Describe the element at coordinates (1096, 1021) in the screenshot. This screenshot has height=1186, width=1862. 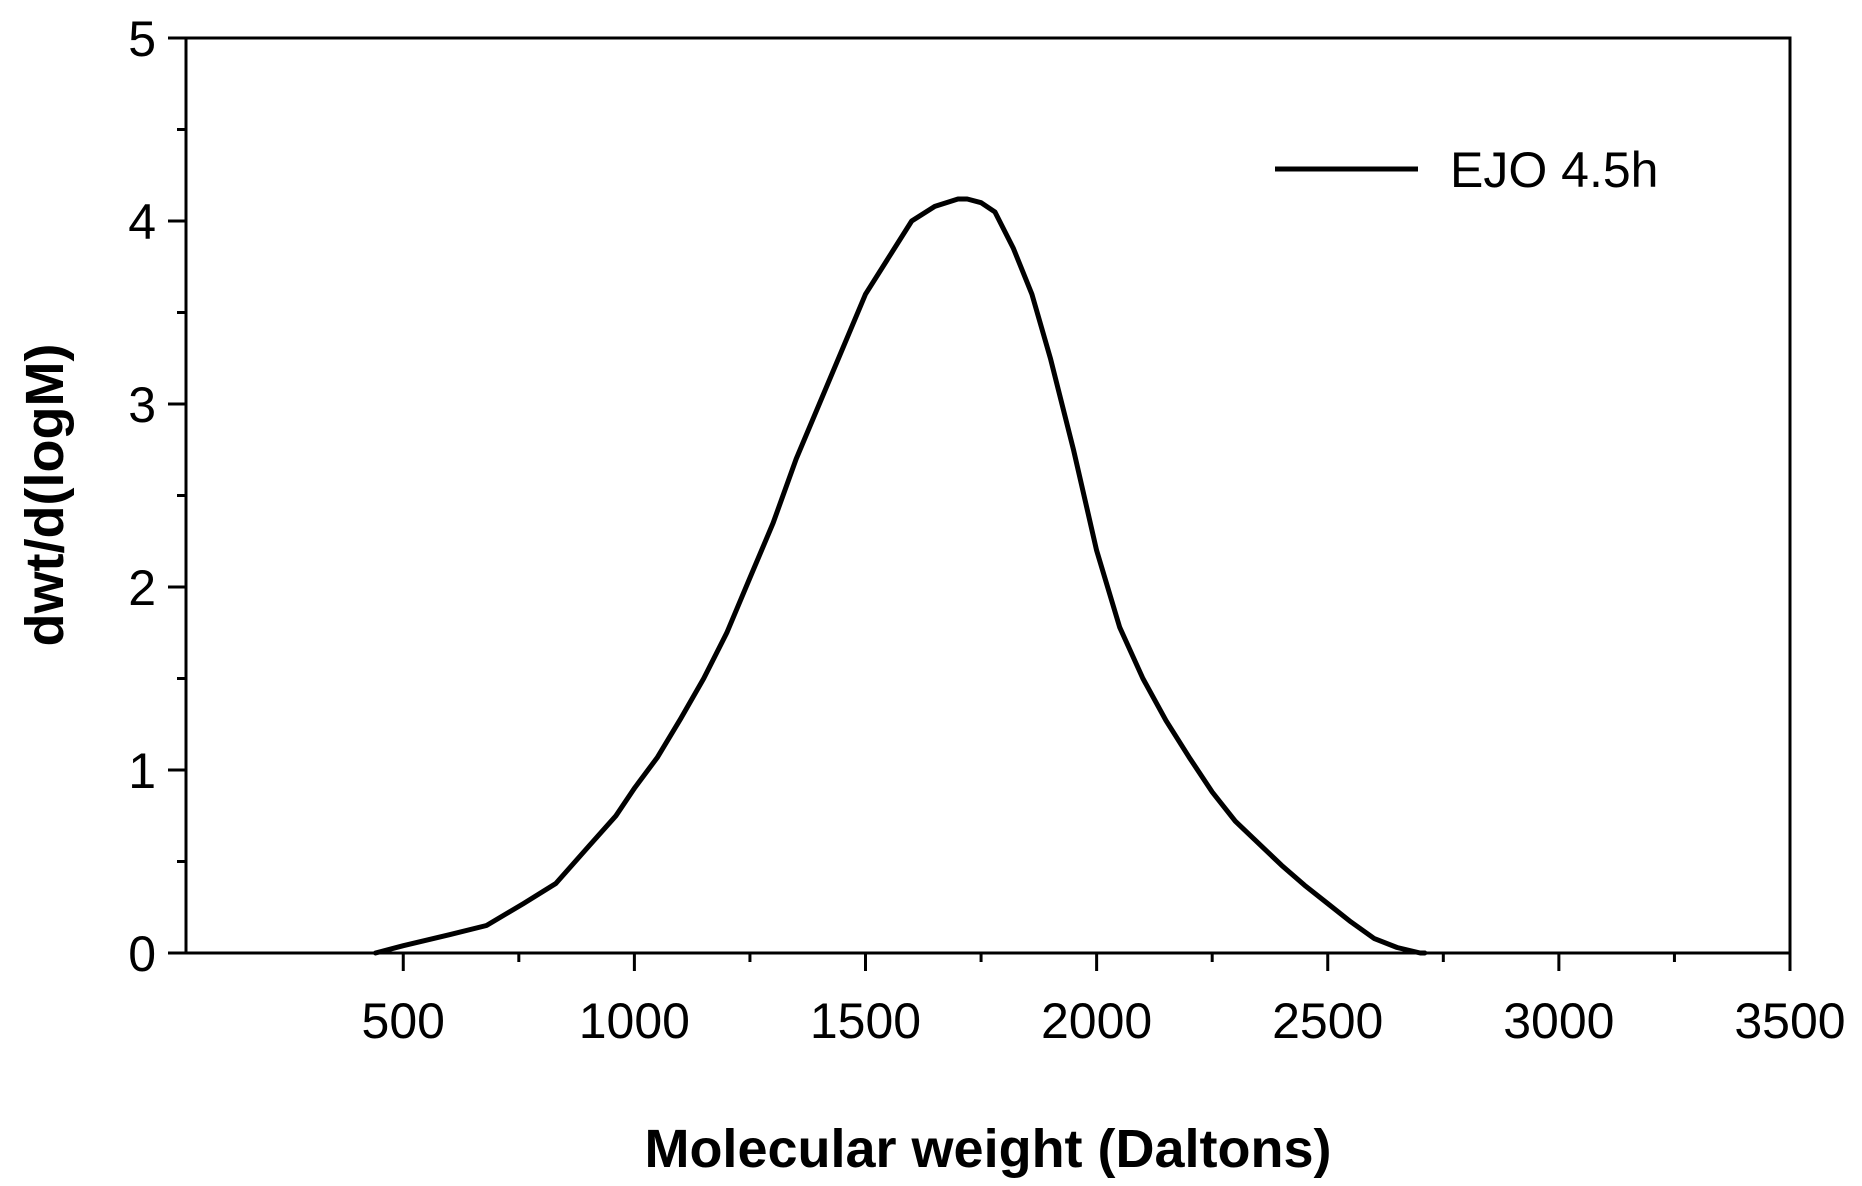
I see `x-tick-label: 2000` at that location.